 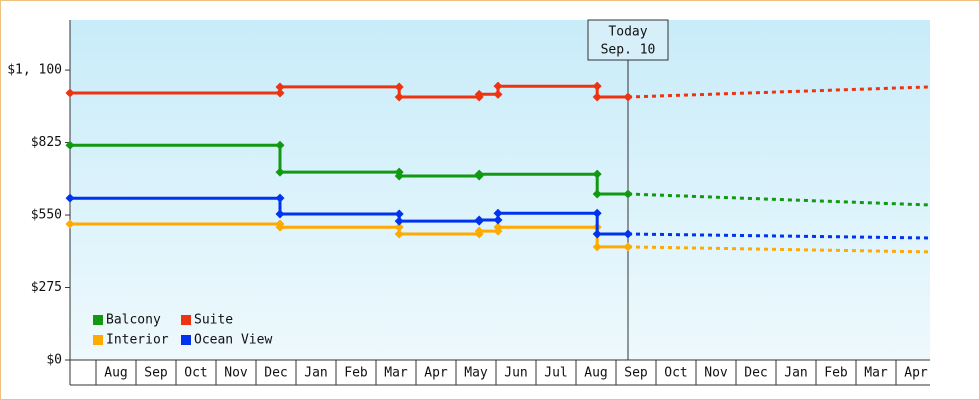 What do you see at coordinates (46, 287) in the screenshot?
I see `y-tick-label: $275` at bounding box center [46, 287].